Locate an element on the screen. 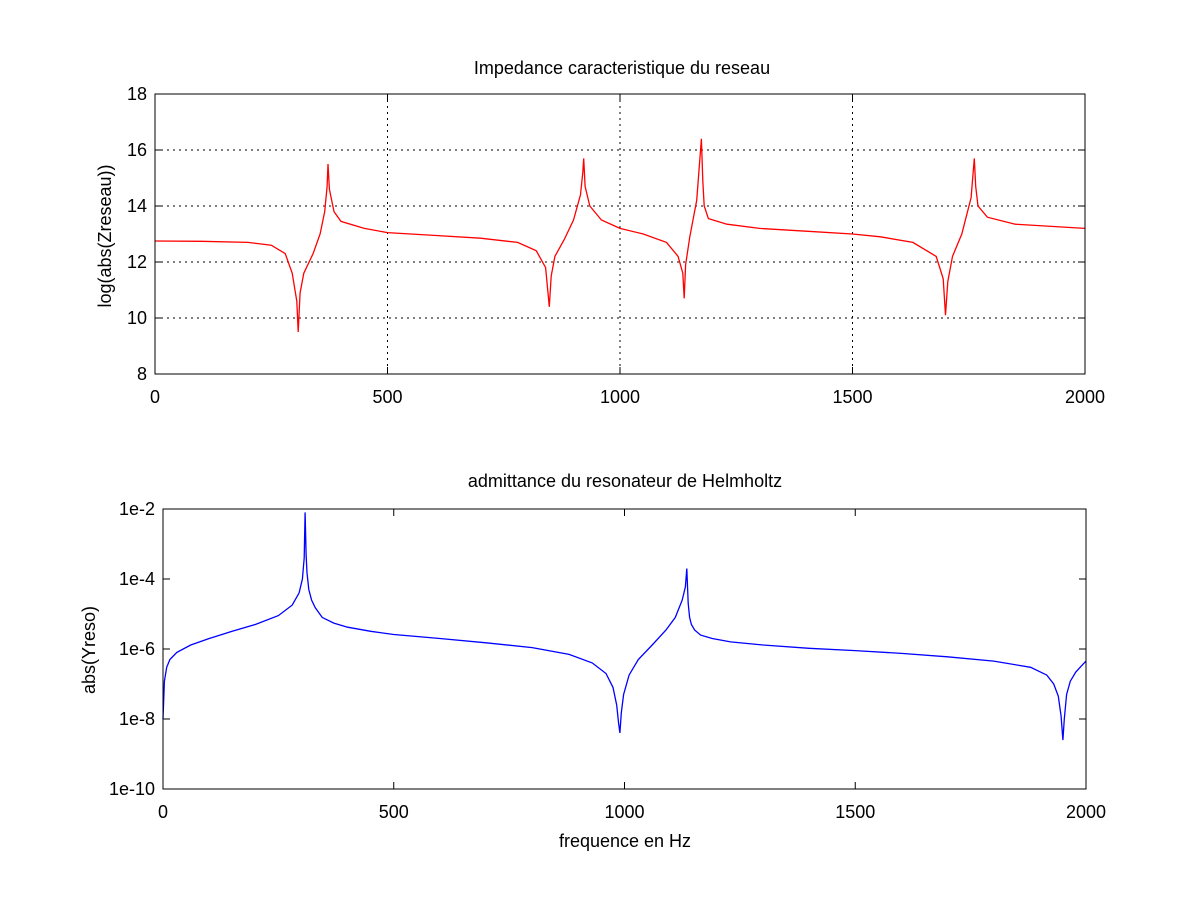  impedance-y-tick-label: 8 is located at coordinates (142, 374).